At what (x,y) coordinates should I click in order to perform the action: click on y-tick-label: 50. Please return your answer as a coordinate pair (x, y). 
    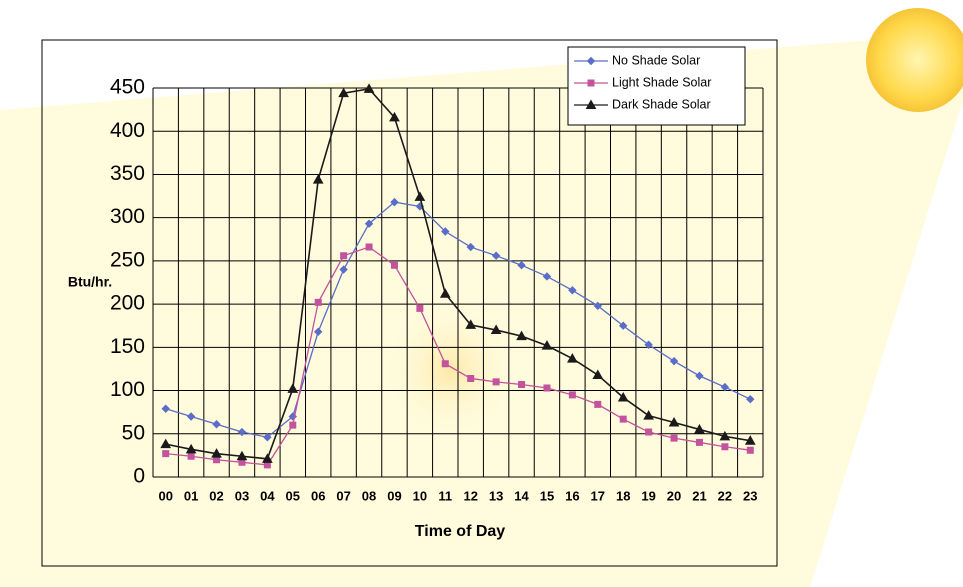
    Looking at the image, I should click on (133, 432).